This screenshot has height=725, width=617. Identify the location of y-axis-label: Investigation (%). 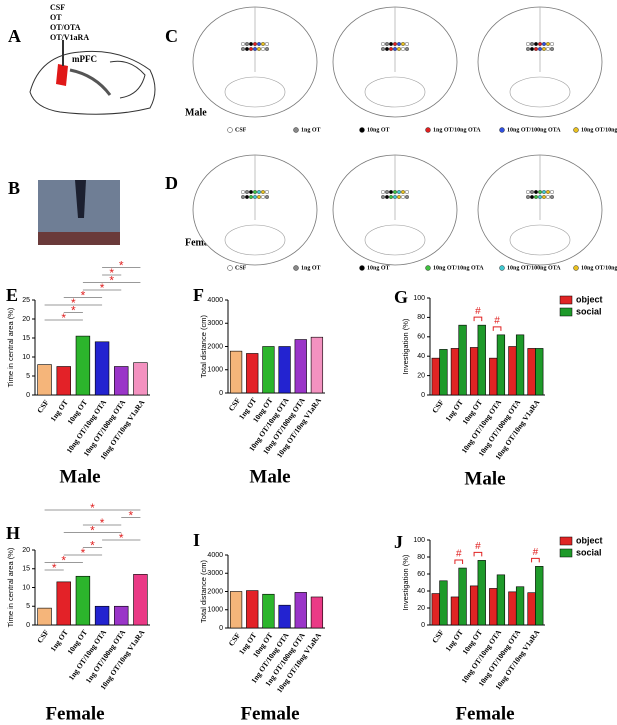
(405, 582).